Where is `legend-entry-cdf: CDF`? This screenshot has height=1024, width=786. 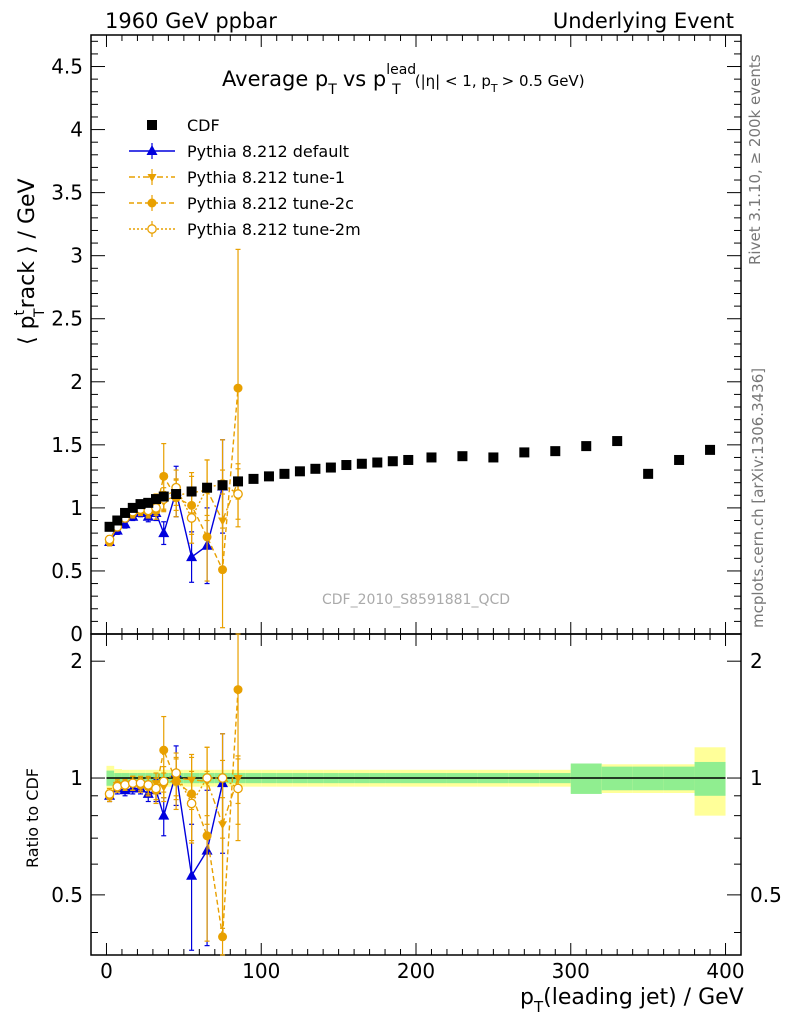
legend-entry-cdf: CDF is located at coordinates (183, 125).